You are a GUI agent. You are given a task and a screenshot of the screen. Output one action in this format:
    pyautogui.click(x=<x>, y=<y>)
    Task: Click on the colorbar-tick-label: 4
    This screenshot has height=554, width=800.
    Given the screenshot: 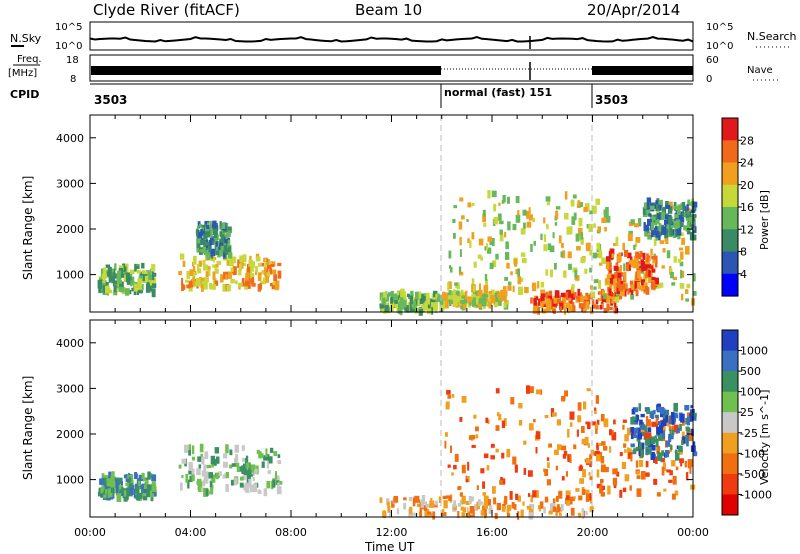 What is the action you would take?
    pyautogui.click(x=743, y=274)
    